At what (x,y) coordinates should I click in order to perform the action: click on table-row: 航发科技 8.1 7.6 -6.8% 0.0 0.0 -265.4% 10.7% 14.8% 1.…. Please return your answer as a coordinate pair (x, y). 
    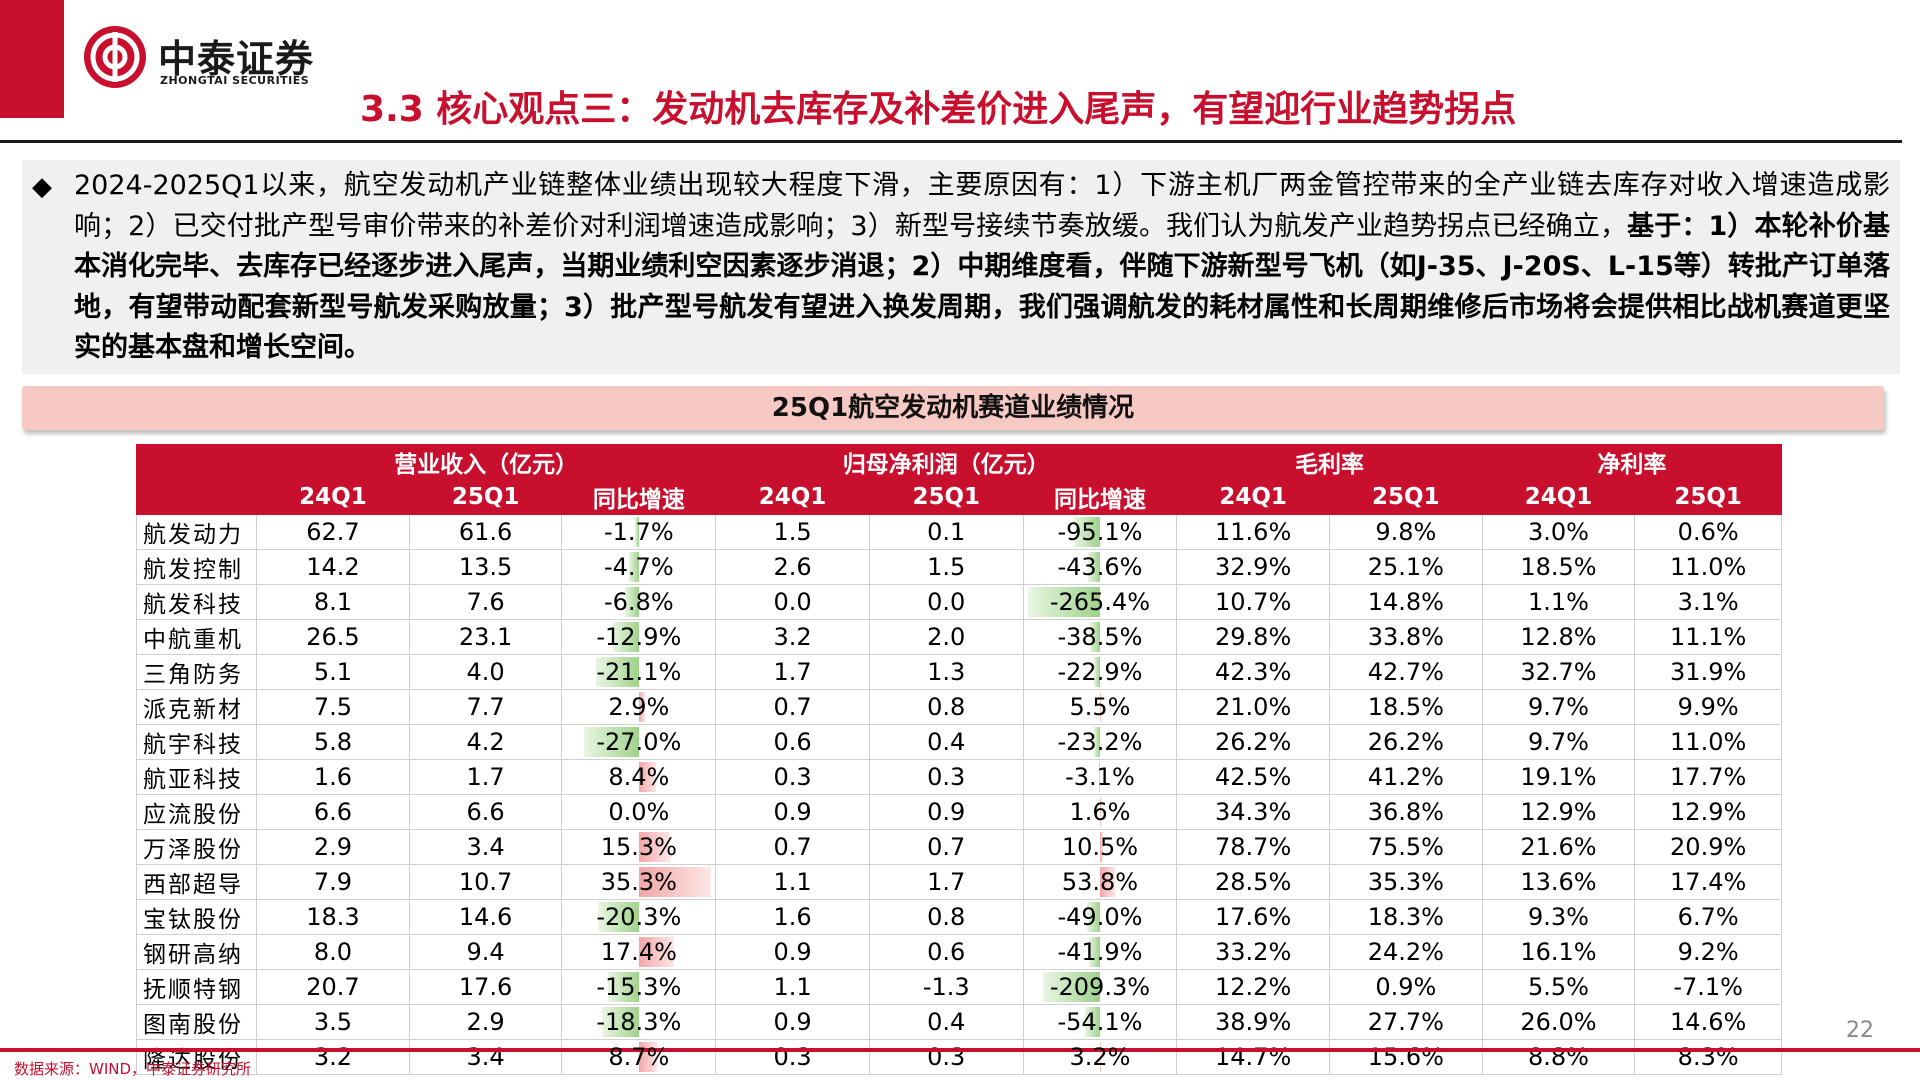
    Looking at the image, I should click on (958, 602).